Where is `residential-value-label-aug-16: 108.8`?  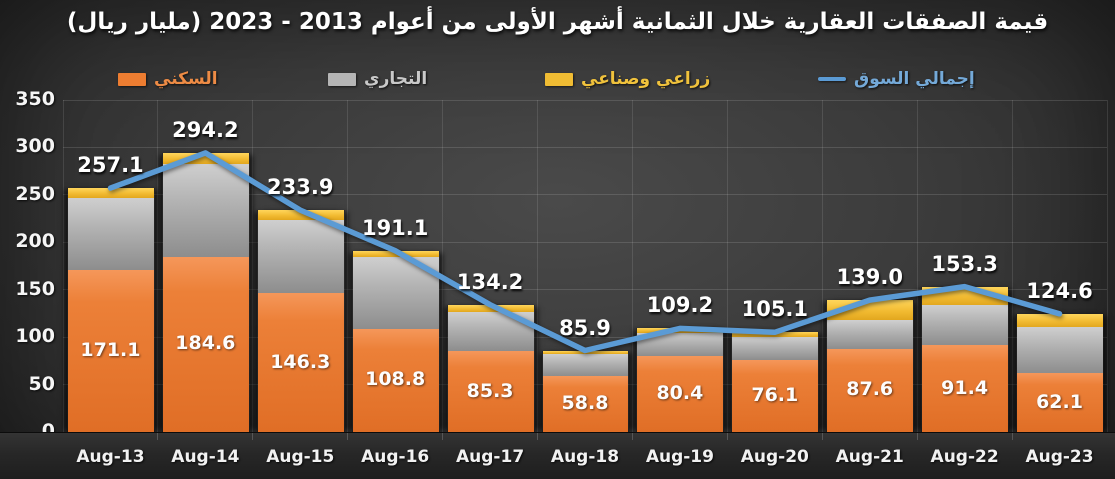
residential-value-label-aug-16: 108.8 is located at coordinates (395, 379).